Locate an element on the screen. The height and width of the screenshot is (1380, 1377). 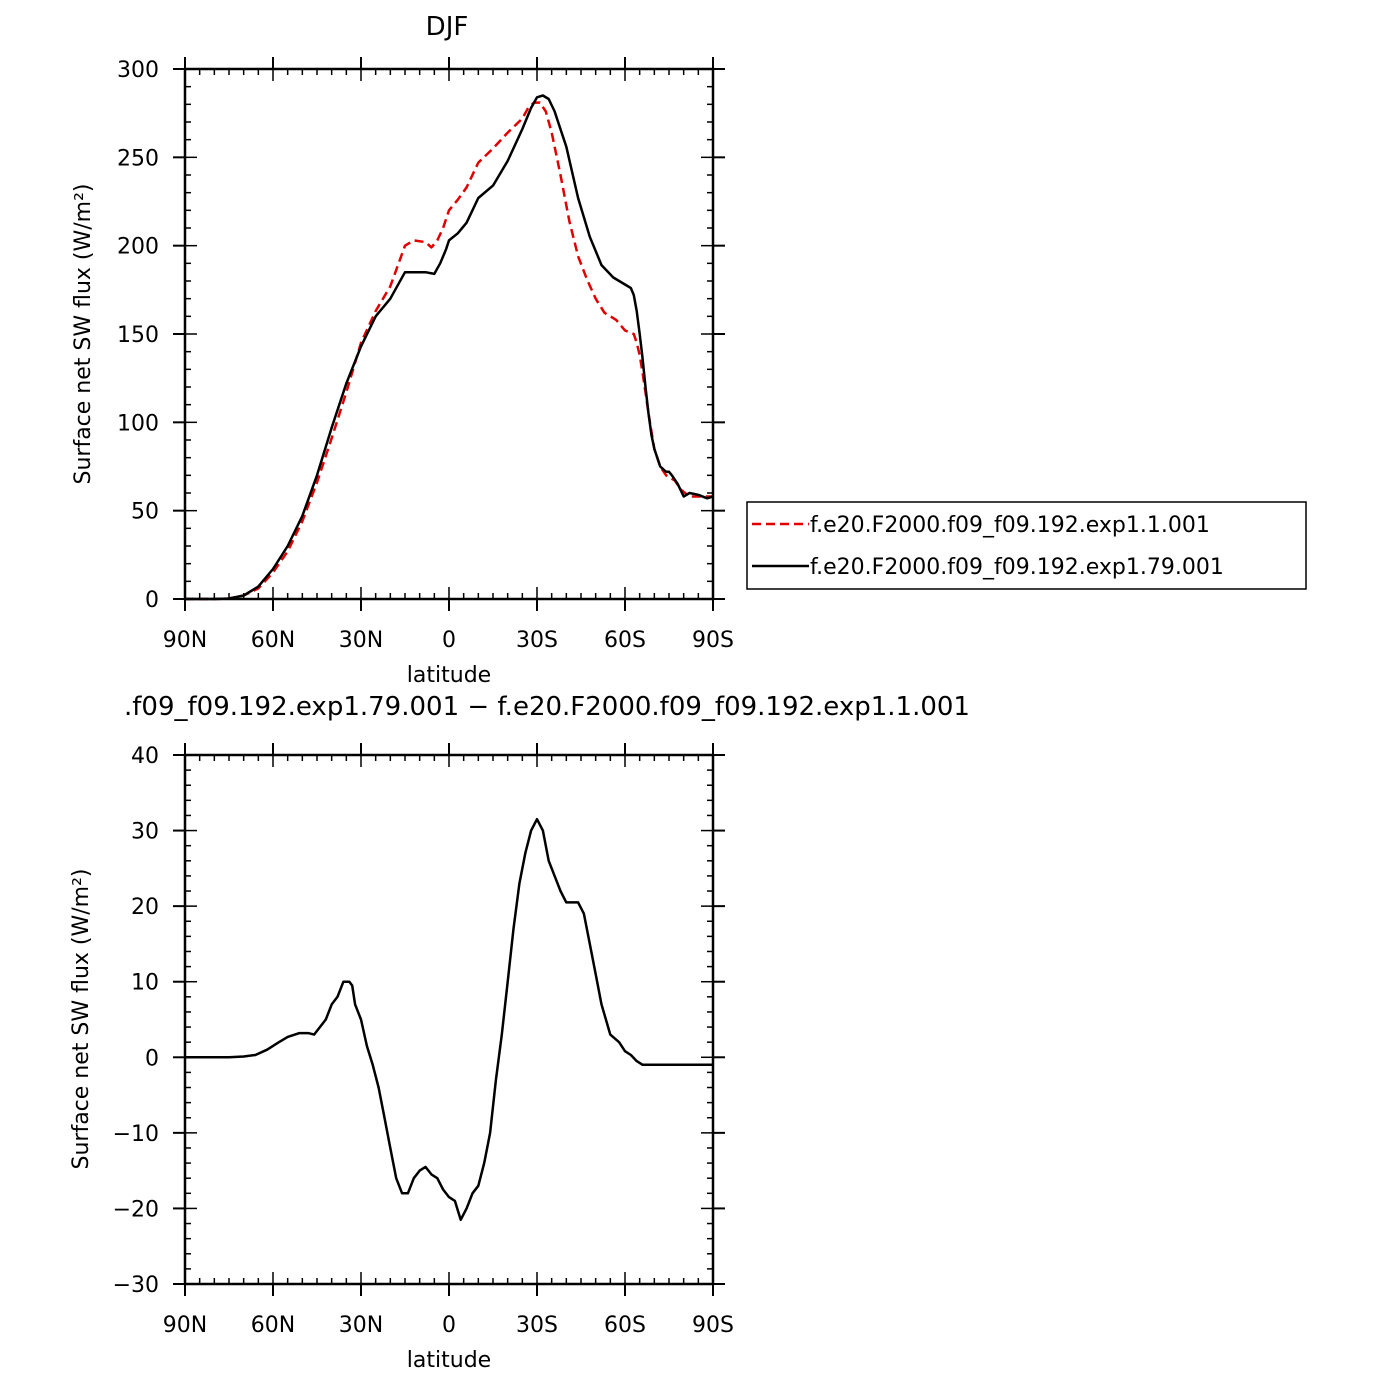
y-tick-label: −20 is located at coordinates (136, 1209).